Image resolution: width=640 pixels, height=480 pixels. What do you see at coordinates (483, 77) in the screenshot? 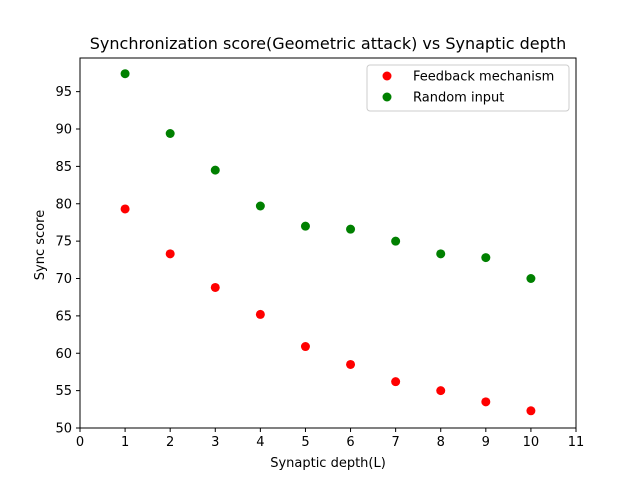
I see `legend-label: Feedback mechanism` at bounding box center [483, 77].